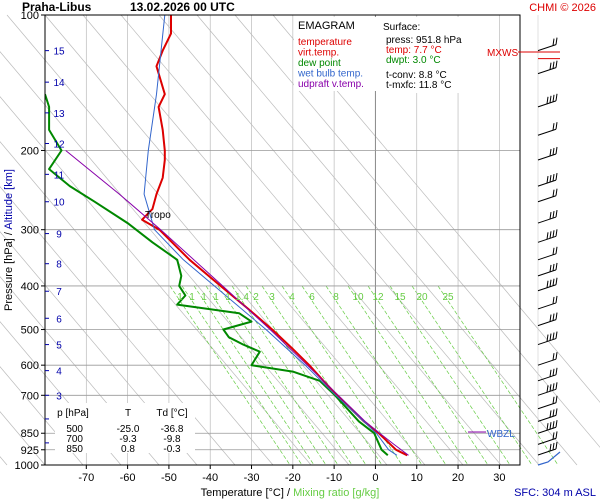  Describe the element at coordinates (59, 292) in the screenshot. I see `altitude-tick-label: 7` at that location.